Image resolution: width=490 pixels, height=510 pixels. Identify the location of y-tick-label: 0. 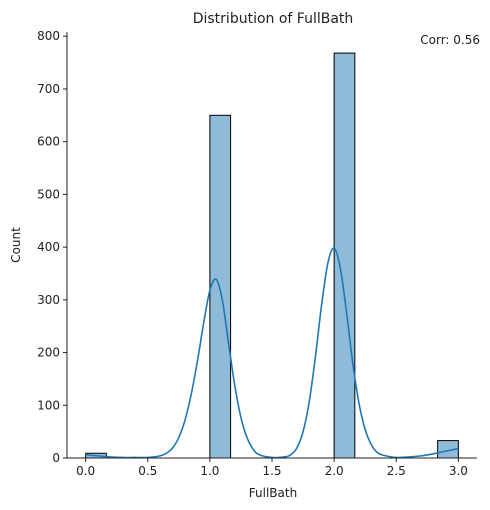
(56, 458).